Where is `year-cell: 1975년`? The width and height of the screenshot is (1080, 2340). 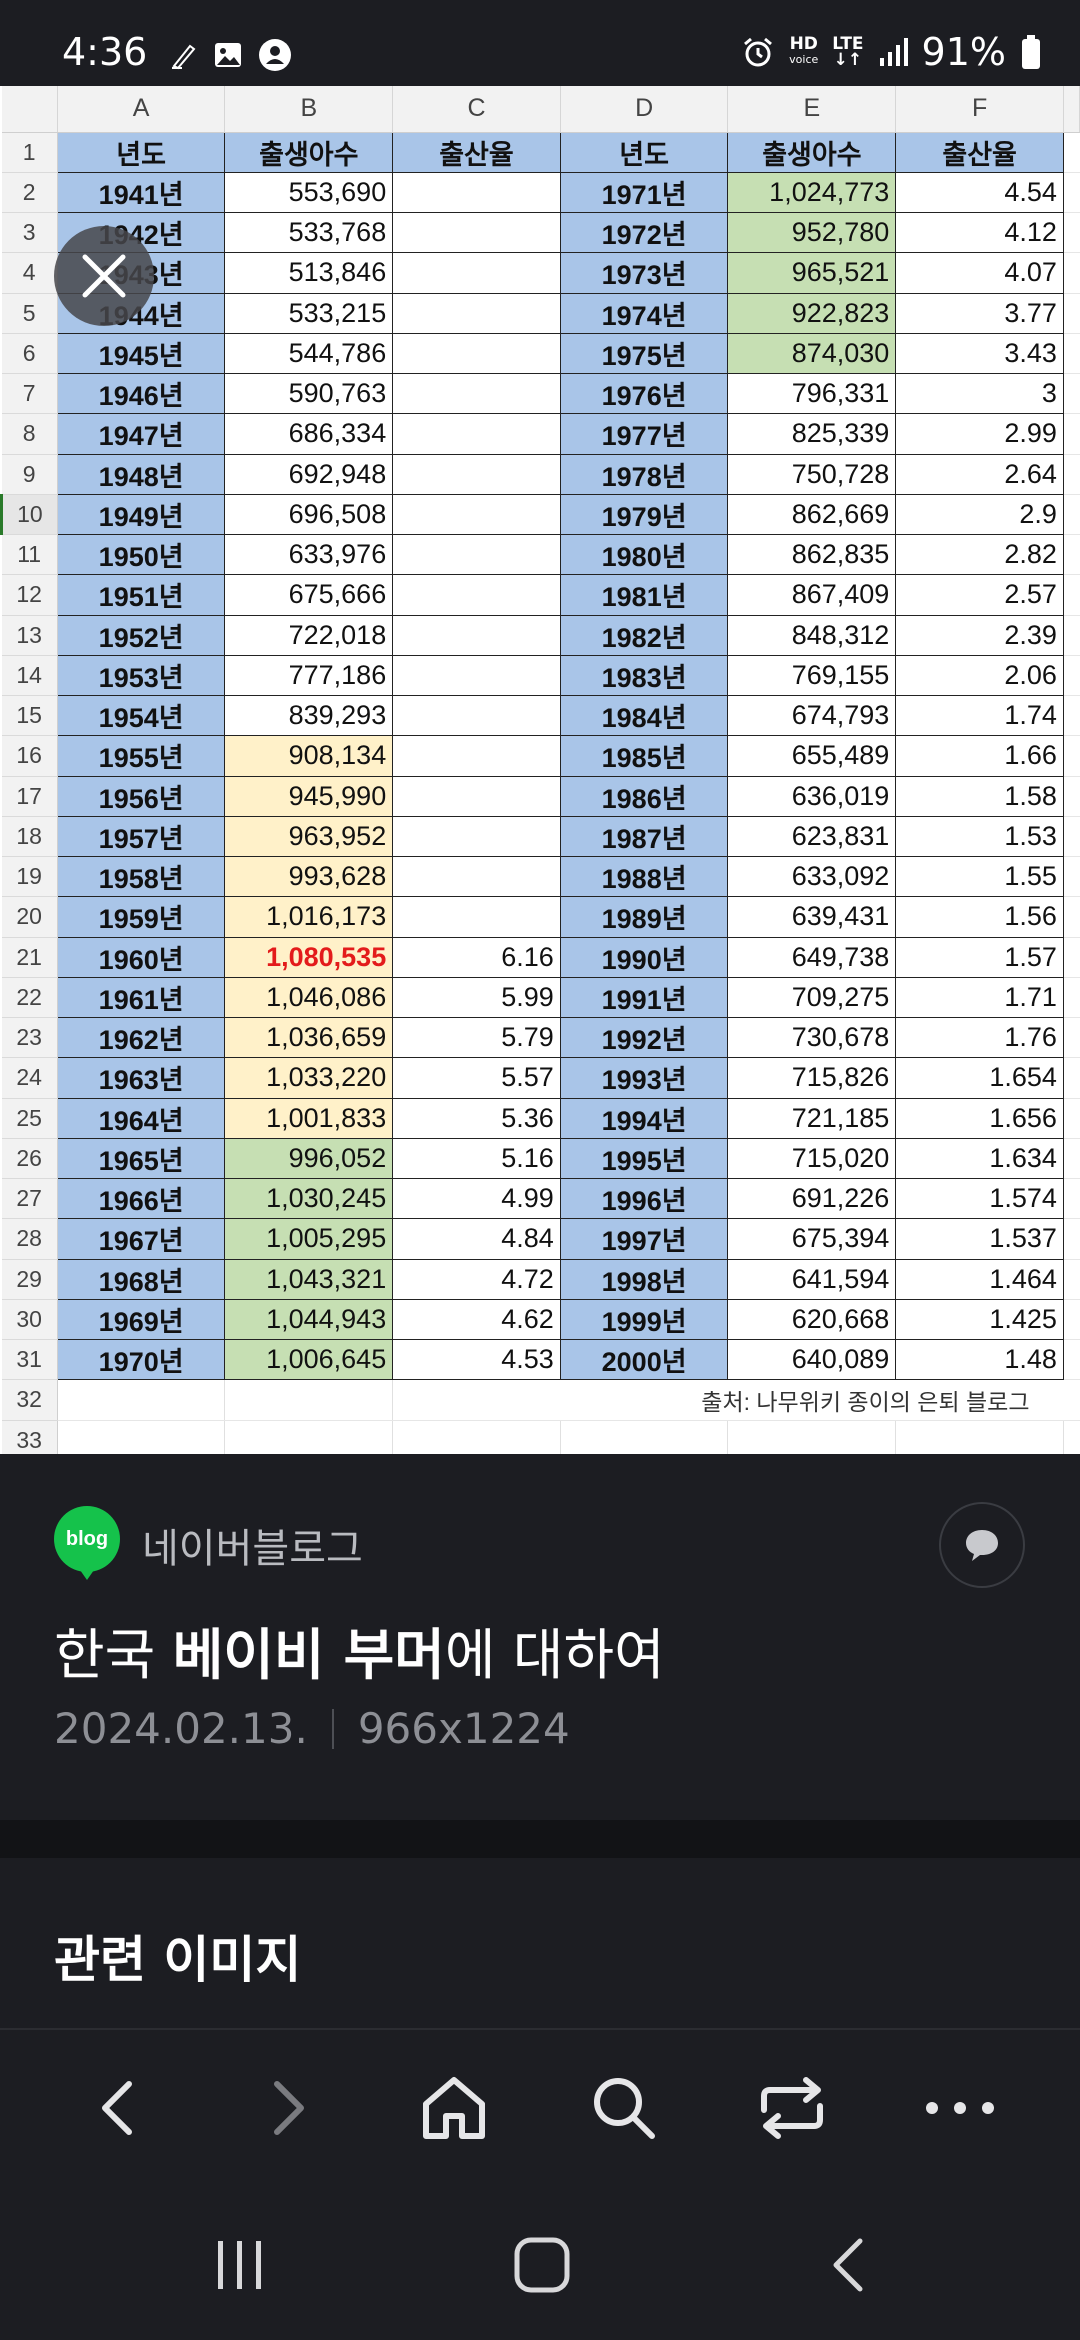 year-cell: 1975년 is located at coordinates (644, 353).